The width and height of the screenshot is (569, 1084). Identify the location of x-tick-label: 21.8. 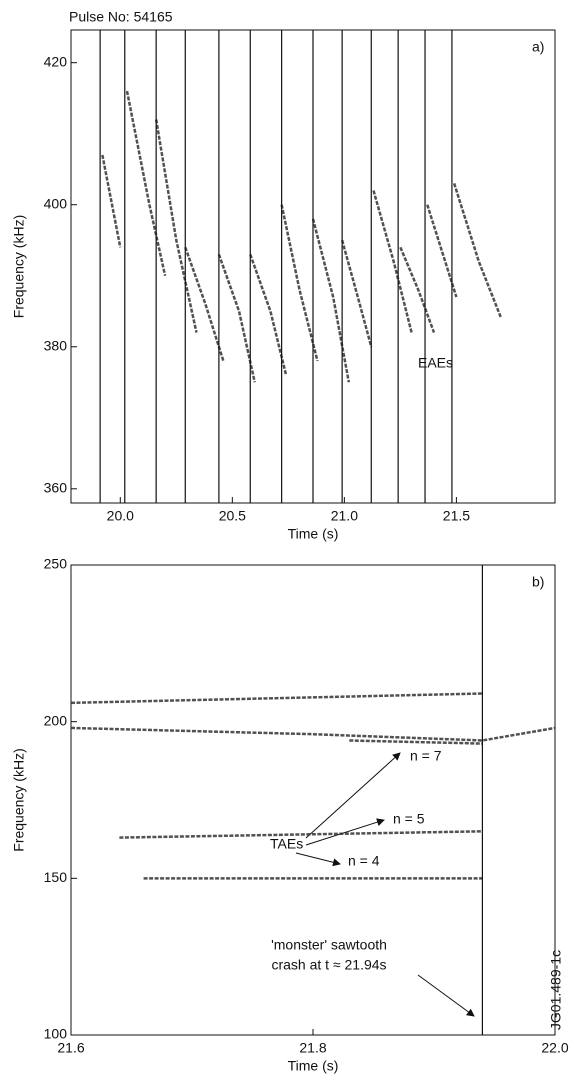
(312, 1048).